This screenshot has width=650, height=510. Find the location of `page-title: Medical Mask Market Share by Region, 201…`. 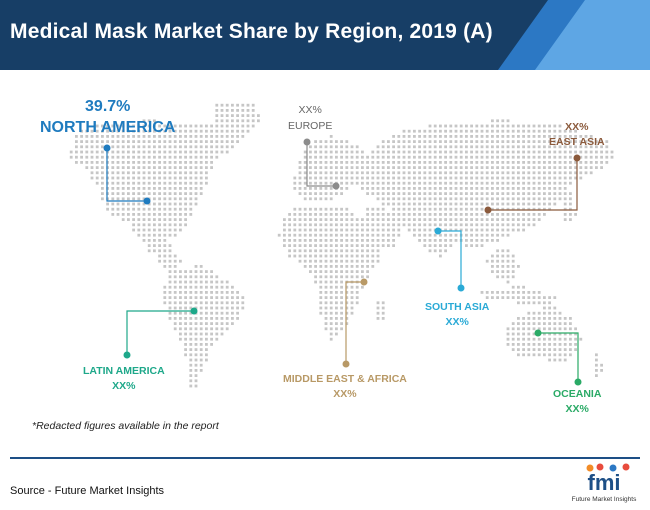

page-title: Medical Mask Market Share by Region, 201… is located at coordinates (251, 31).